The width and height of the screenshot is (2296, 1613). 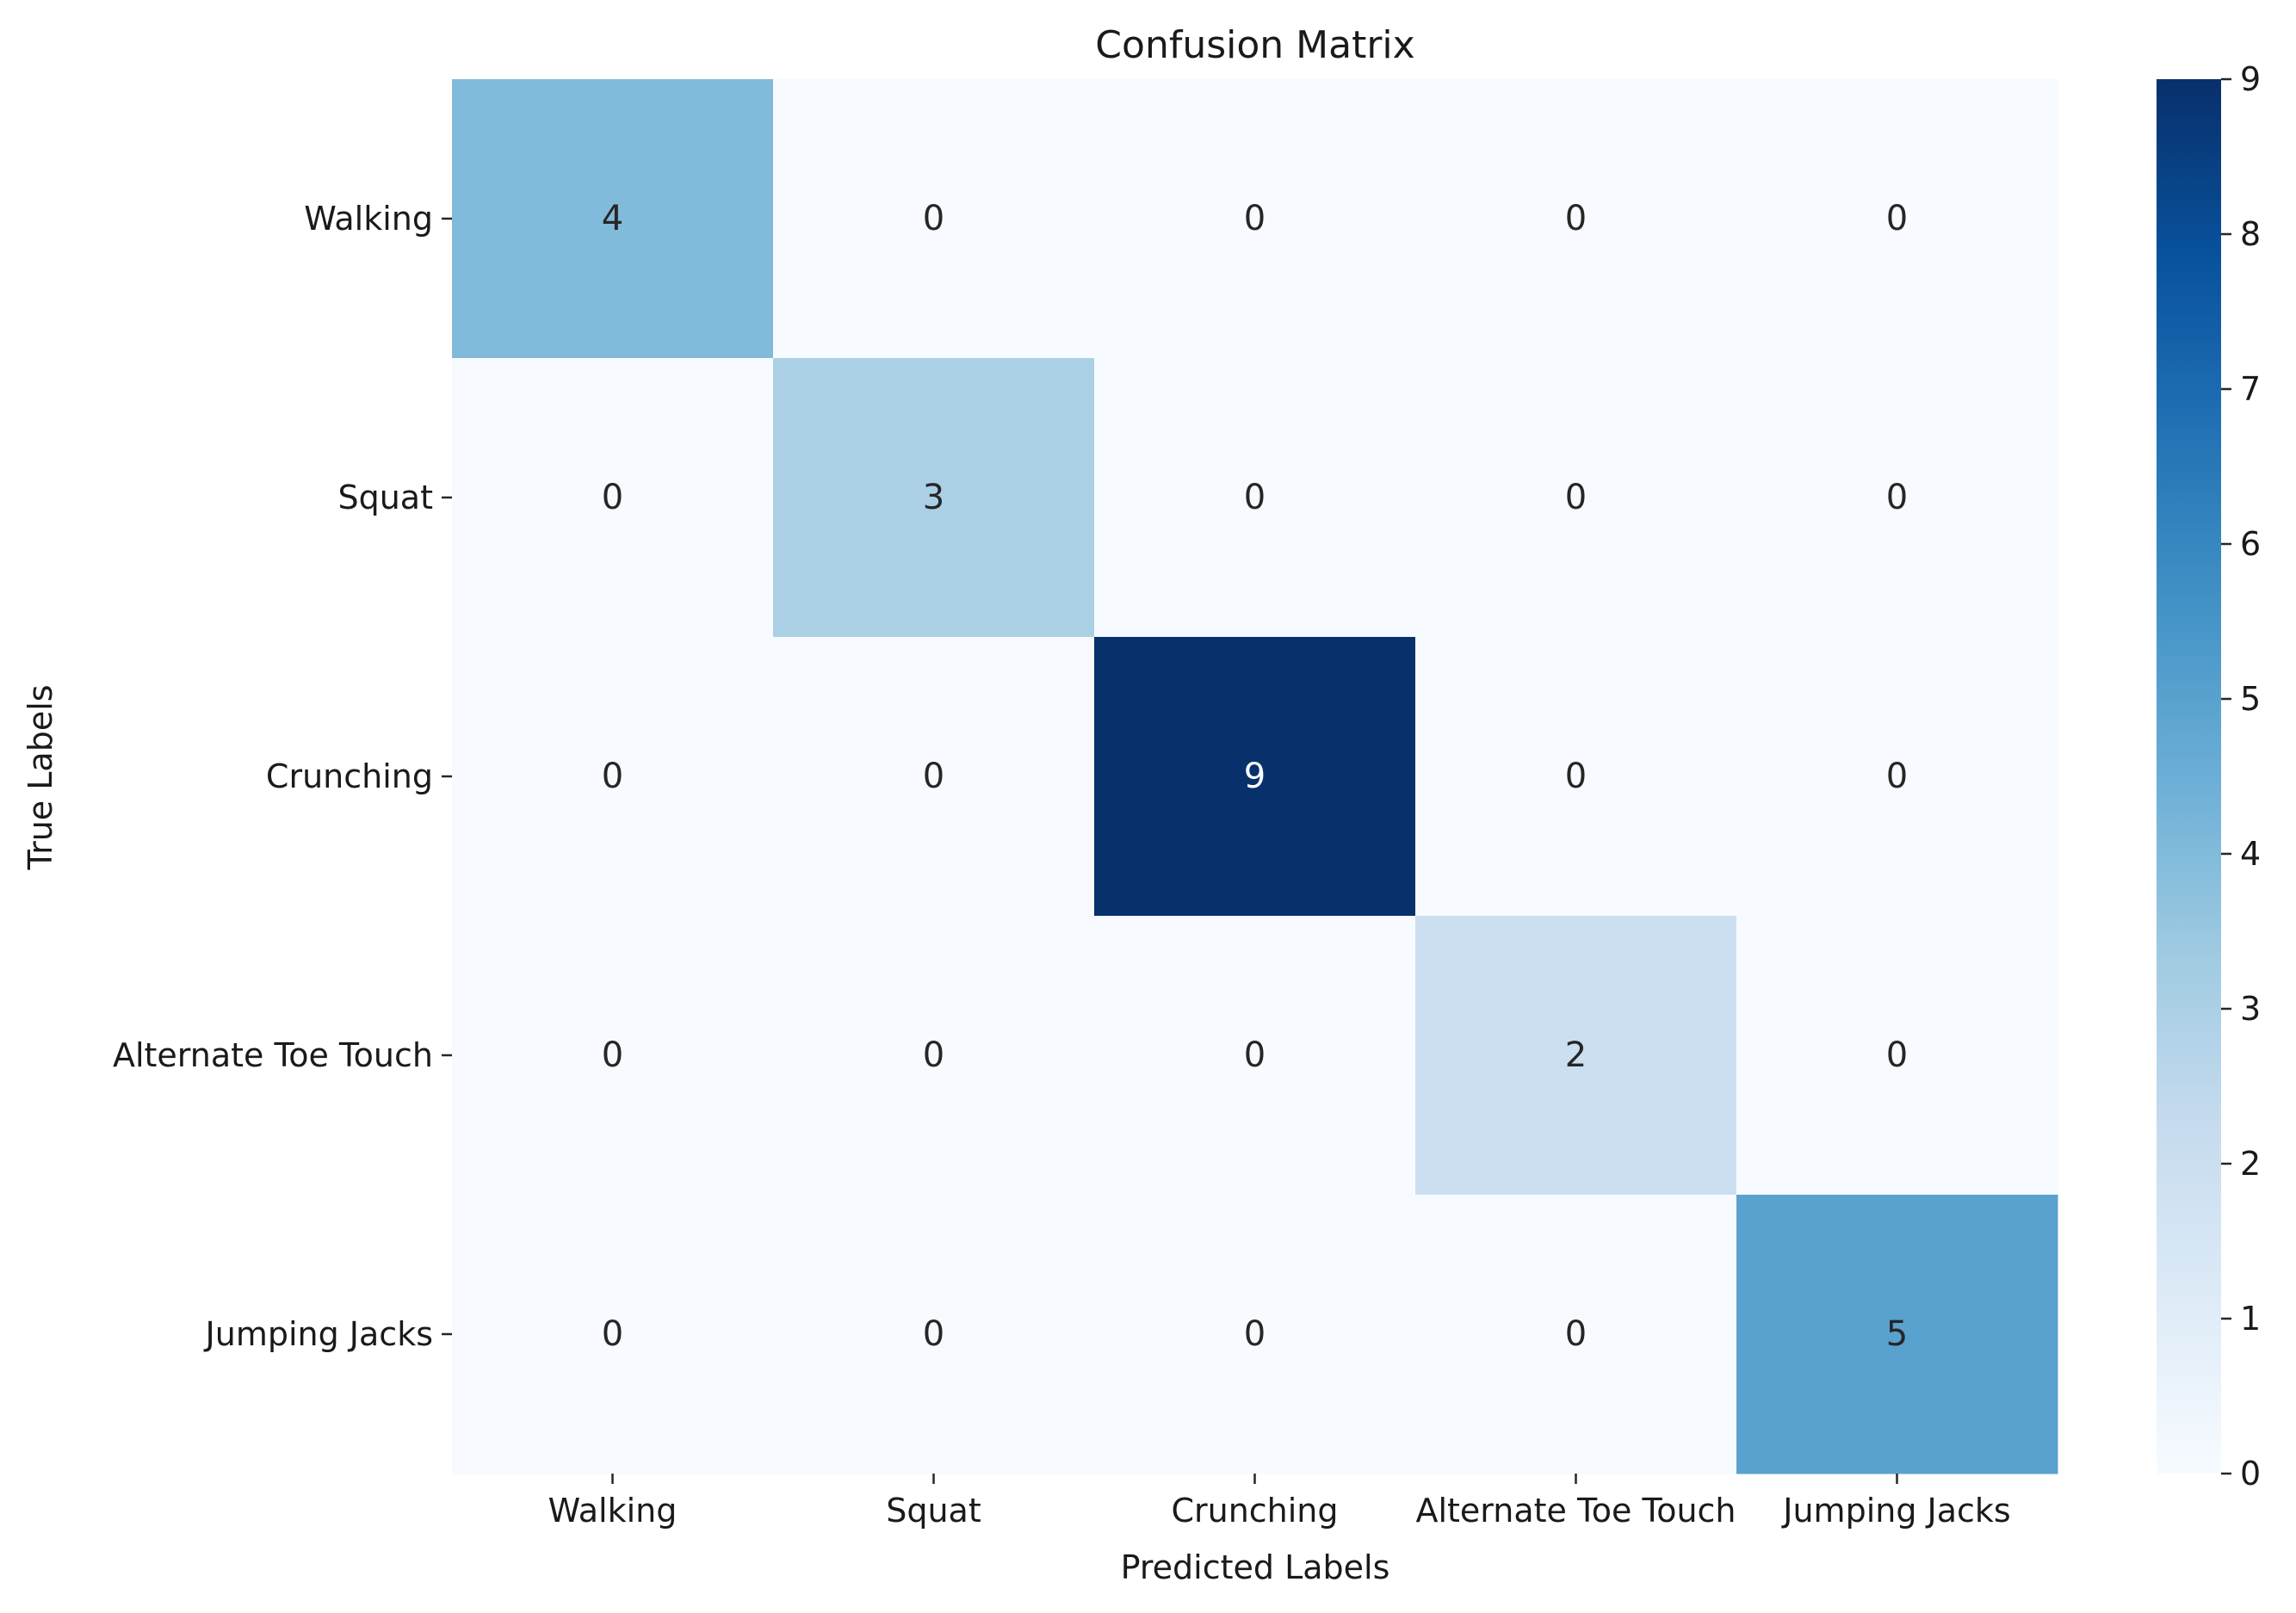 What do you see at coordinates (2250, 79) in the screenshot?
I see `colorbar-tick-label: 9` at bounding box center [2250, 79].